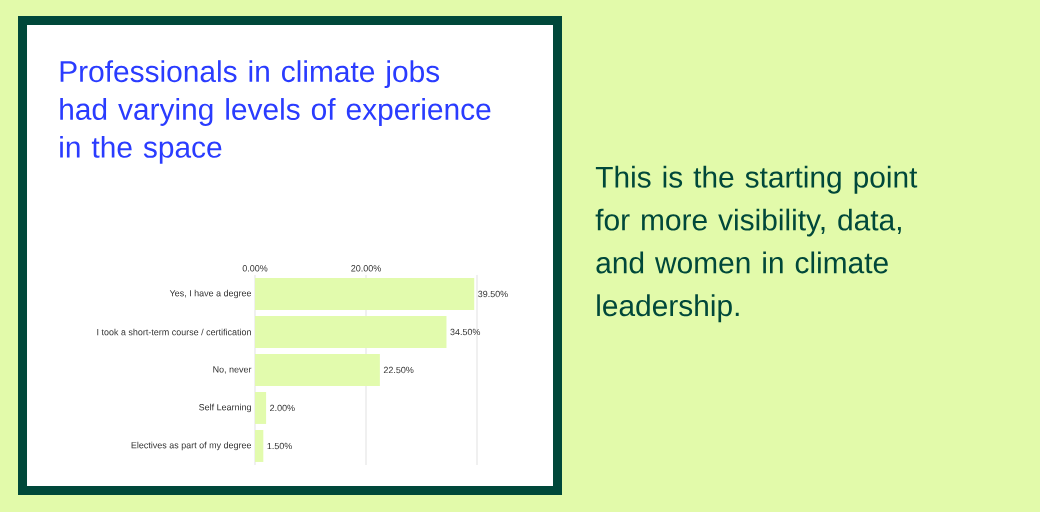 This screenshot has width=1040, height=512. What do you see at coordinates (255, 268) in the screenshot?
I see `x-tick-label: 0.00%` at bounding box center [255, 268].